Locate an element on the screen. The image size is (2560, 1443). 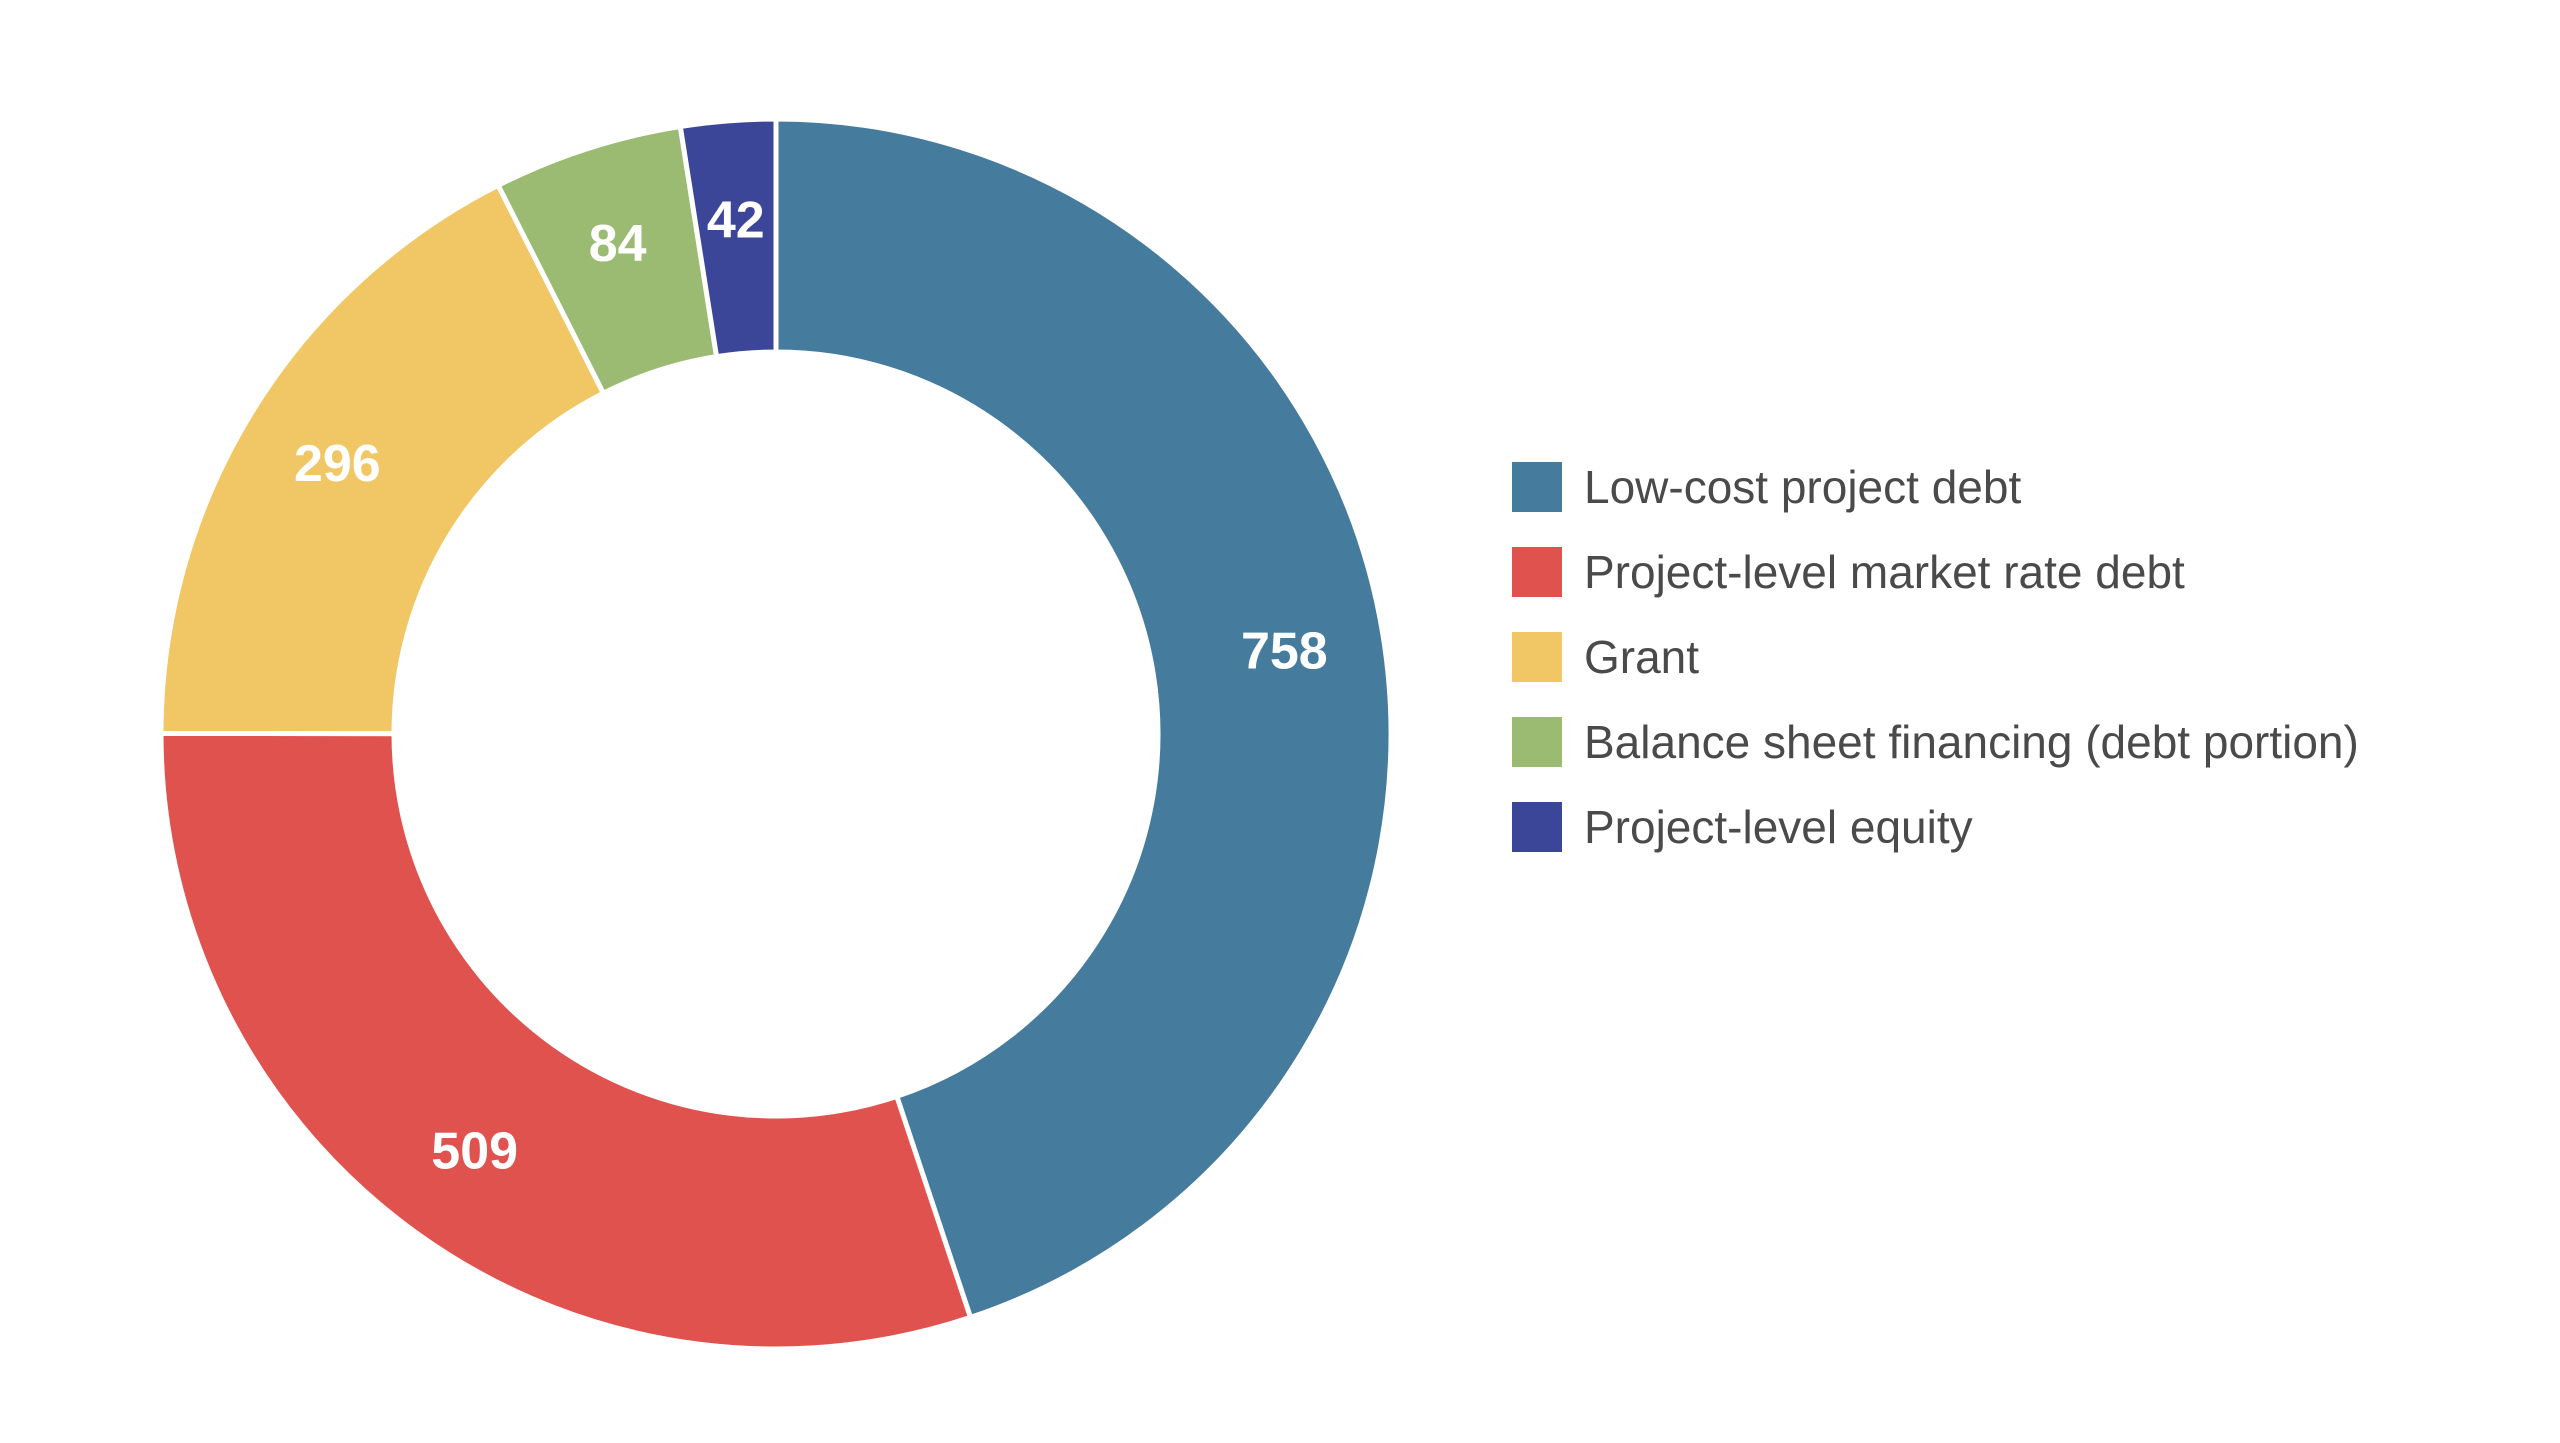
slice-value-label: 84 is located at coordinates (618, 244).